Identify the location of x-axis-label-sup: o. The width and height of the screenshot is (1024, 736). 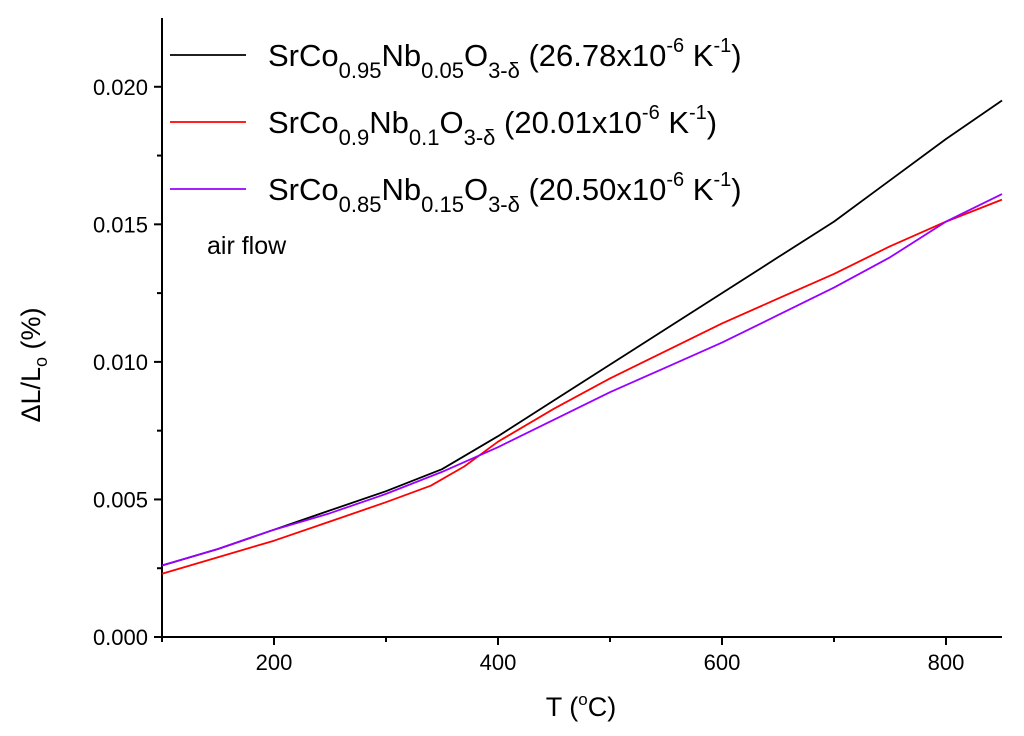
(582, 699).